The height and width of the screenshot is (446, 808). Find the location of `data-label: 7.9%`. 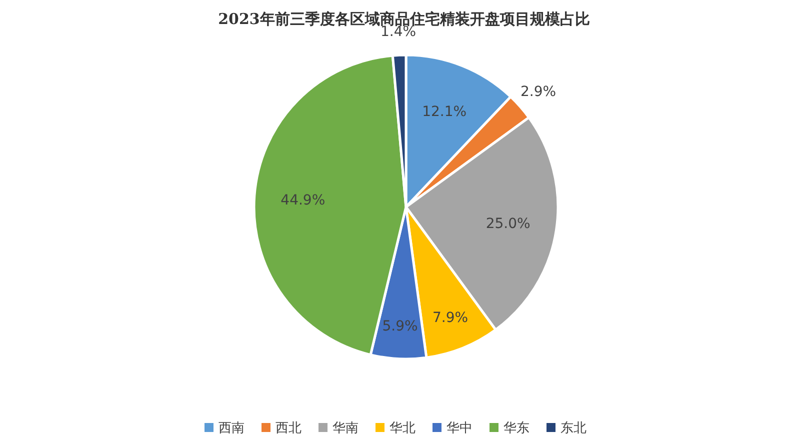

data-label: 7.9% is located at coordinates (450, 318).